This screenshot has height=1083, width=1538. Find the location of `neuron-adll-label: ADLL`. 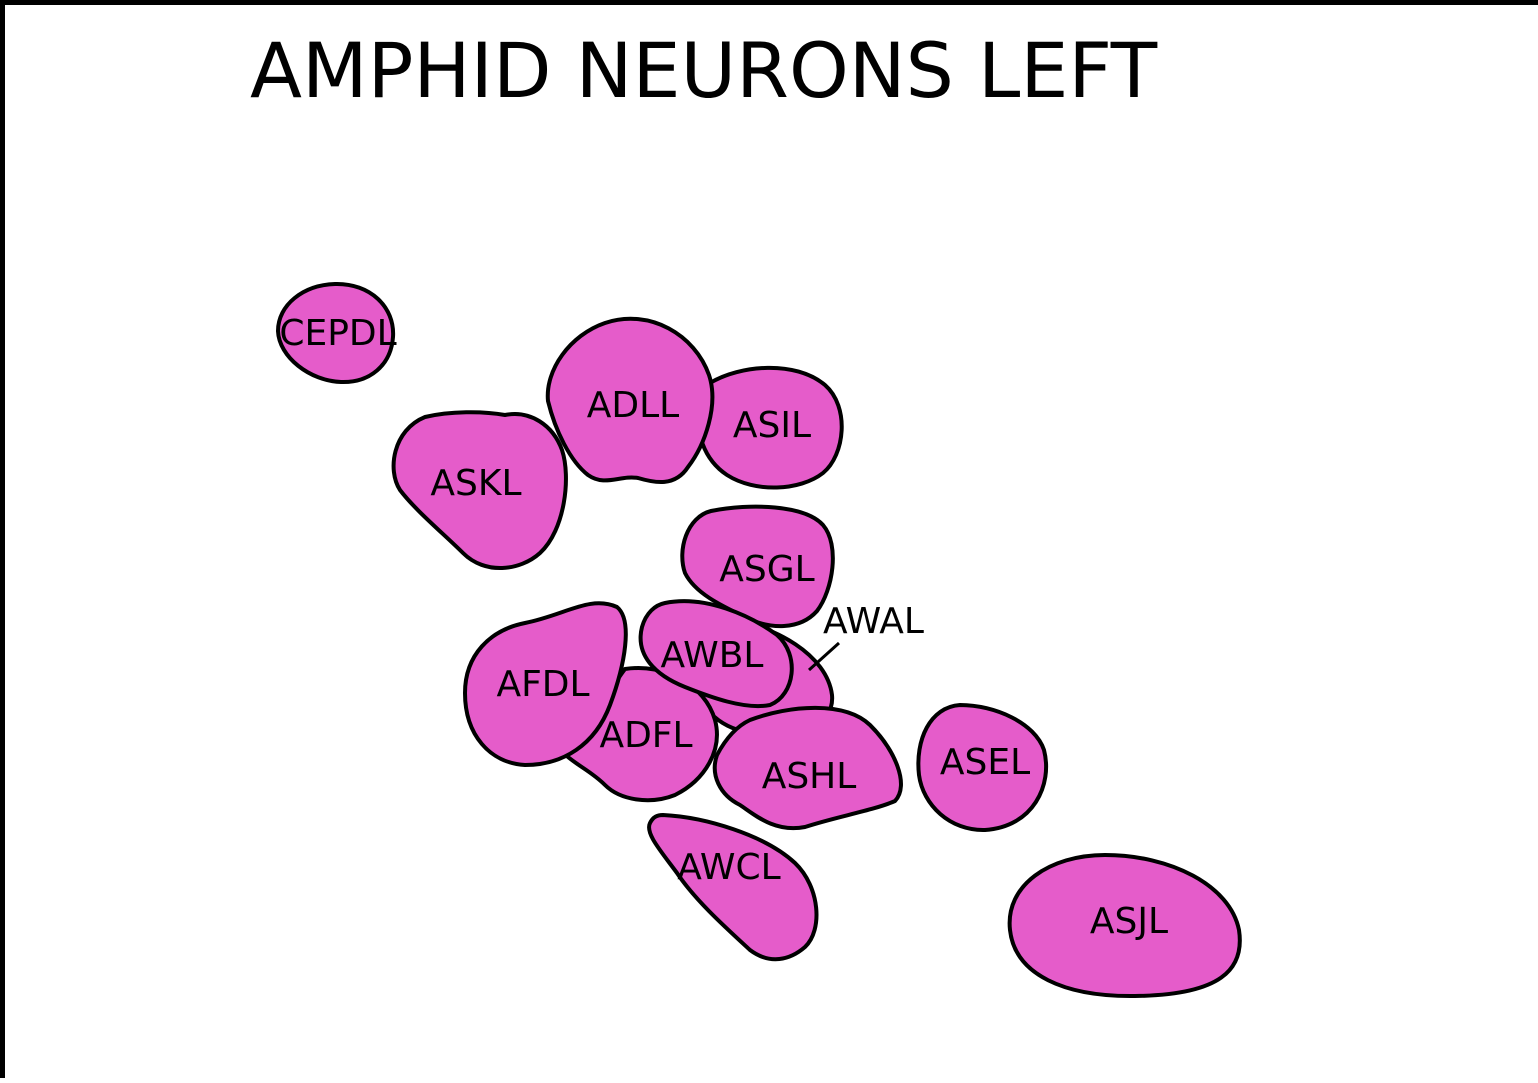

neuron-adll-label: ADLL is located at coordinates (633, 405).